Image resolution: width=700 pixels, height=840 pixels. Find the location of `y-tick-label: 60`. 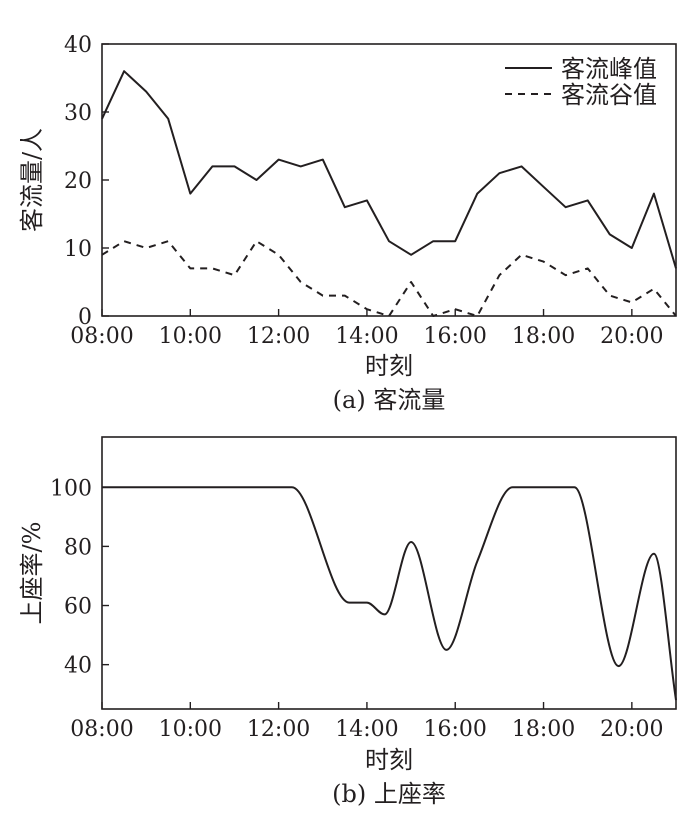

y-tick-label: 60 is located at coordinates (78, 607).